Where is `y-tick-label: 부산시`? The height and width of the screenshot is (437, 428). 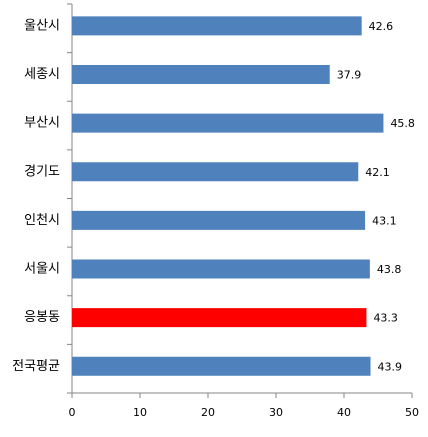
y-tick-label: 부산시 is located at coordinates (42, 123).